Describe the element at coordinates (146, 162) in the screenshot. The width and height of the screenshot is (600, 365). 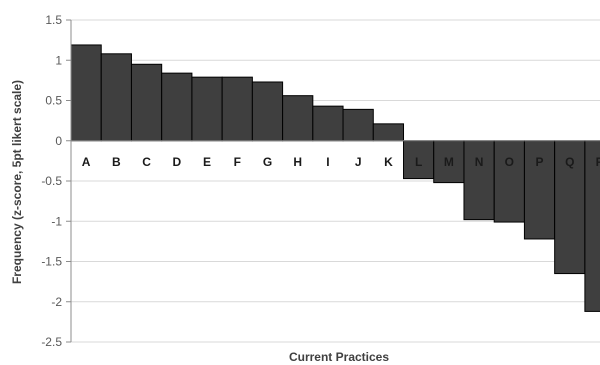
I see `category-label: C` at that location.